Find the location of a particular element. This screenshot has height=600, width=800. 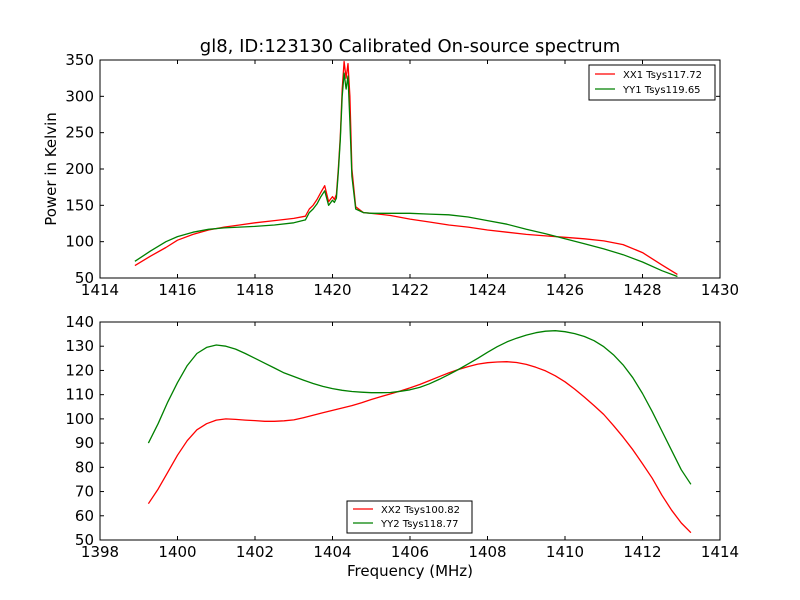

bottom-x-tick-label: 1414 is located at coordinates (720, 552).